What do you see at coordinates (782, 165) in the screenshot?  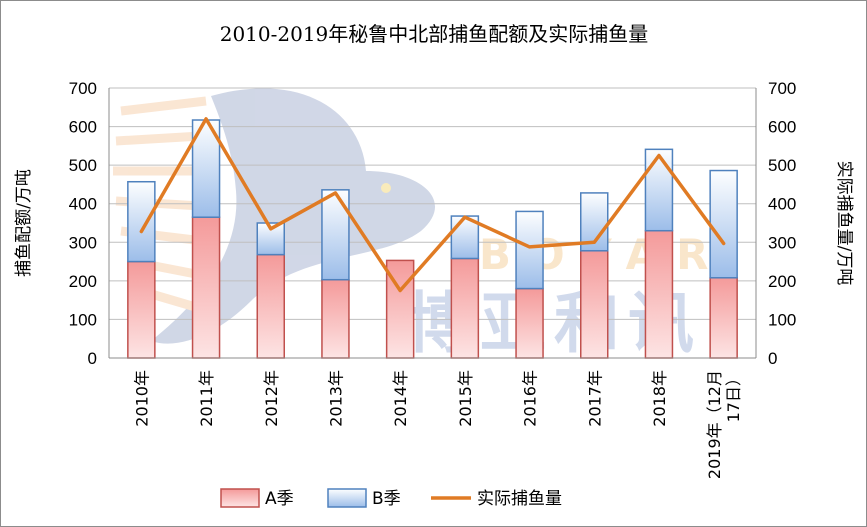 I see `y-tick-right: 500` at bounding box center [782, 165].